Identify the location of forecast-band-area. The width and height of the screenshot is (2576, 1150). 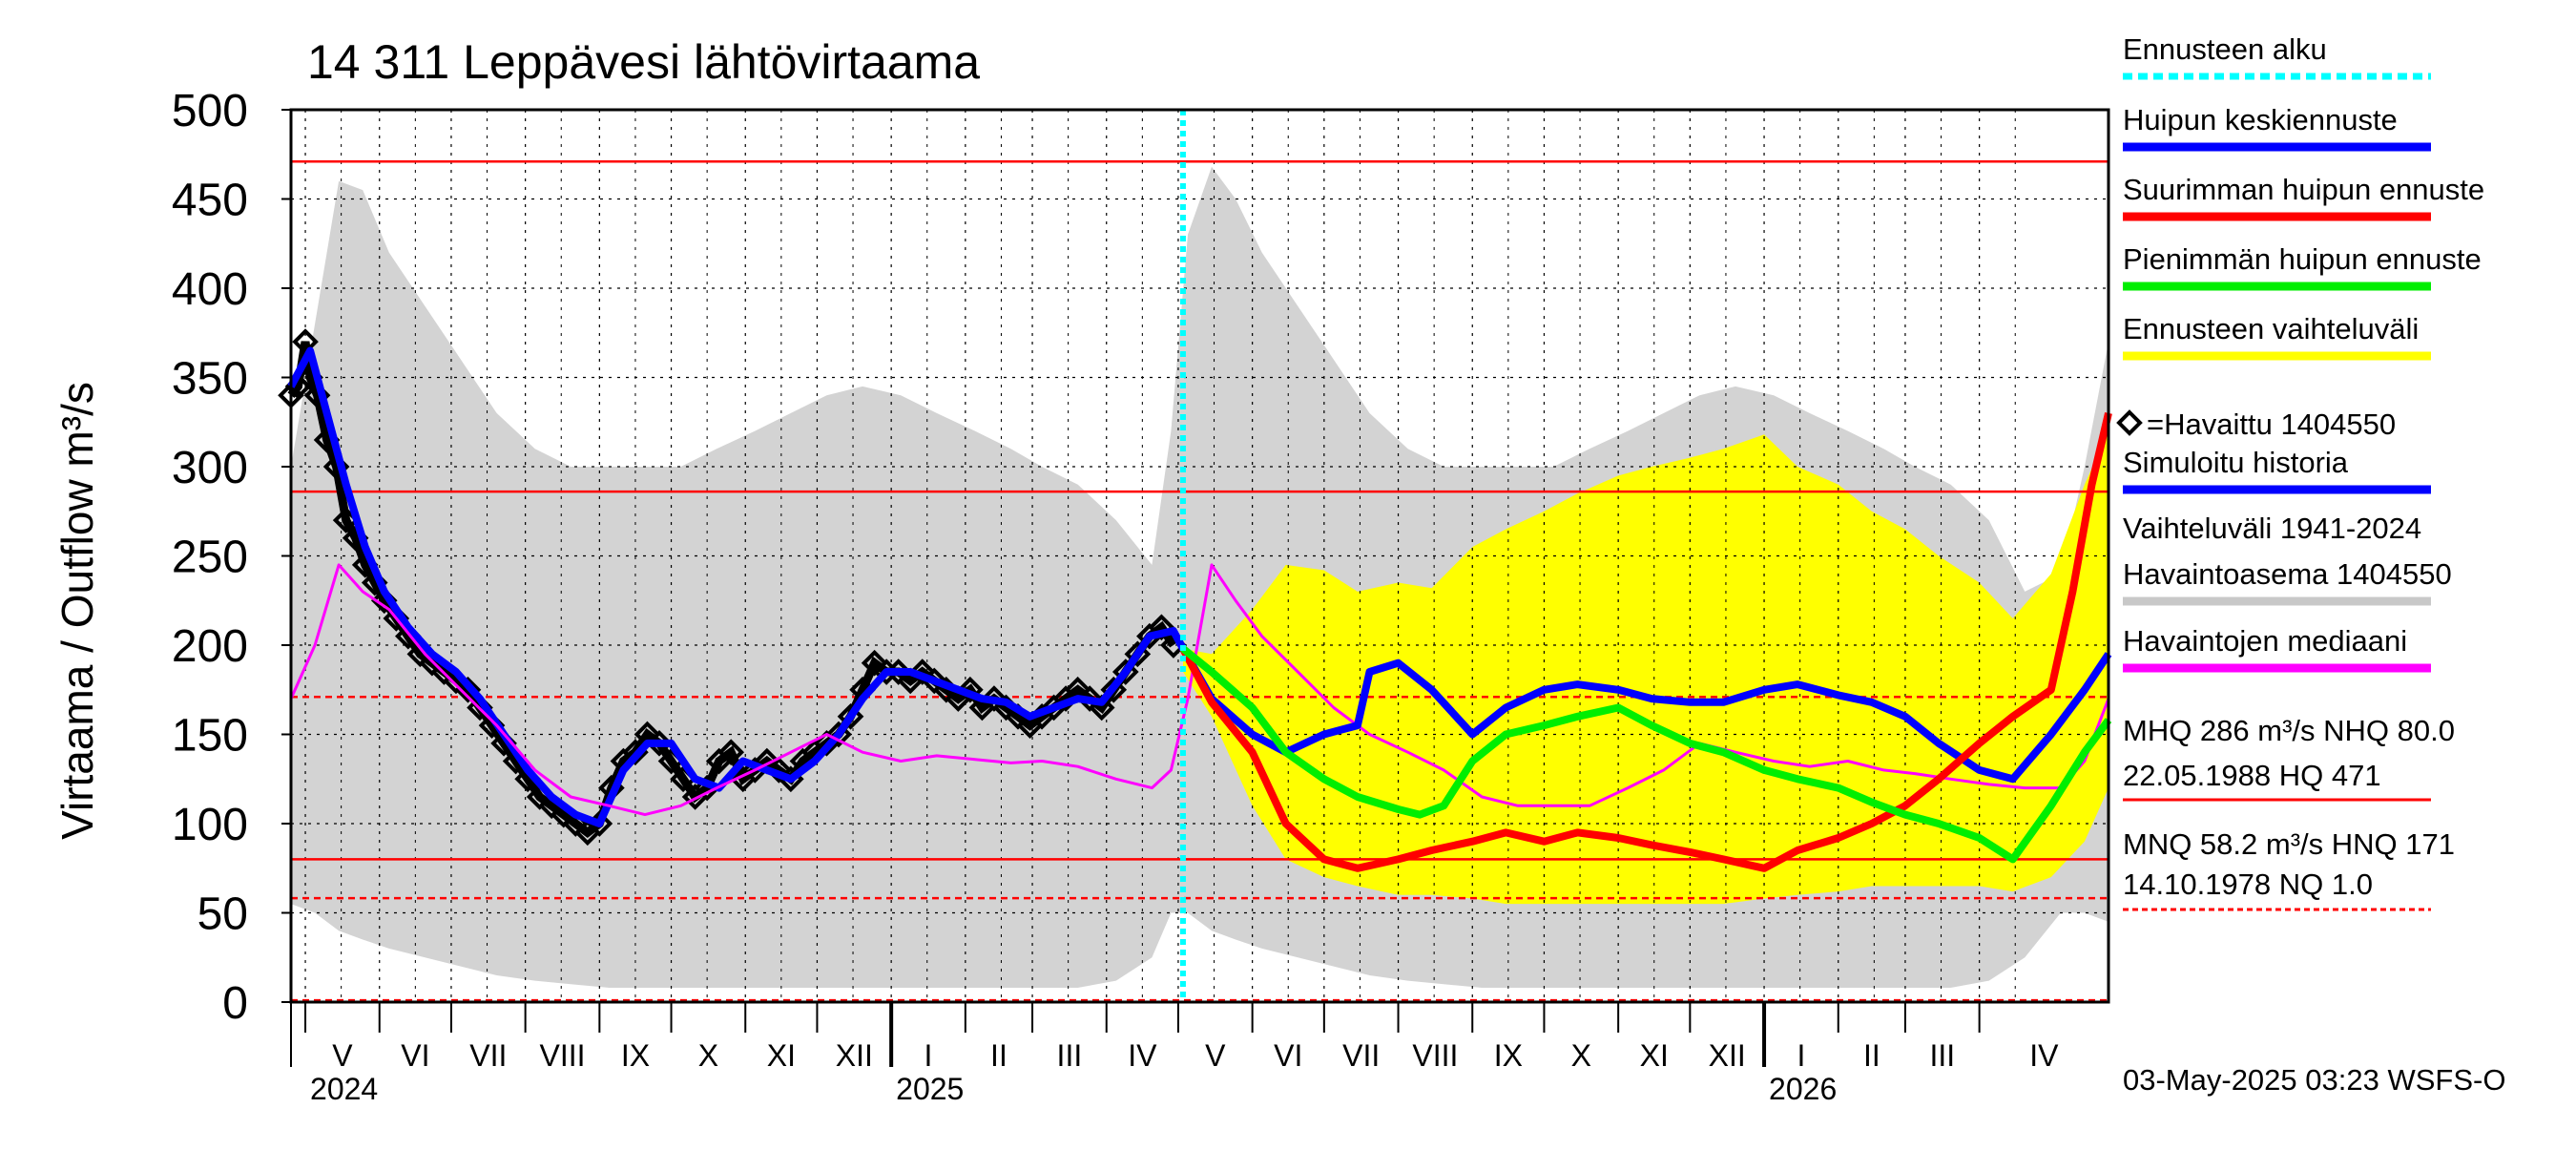
(1646, 667).